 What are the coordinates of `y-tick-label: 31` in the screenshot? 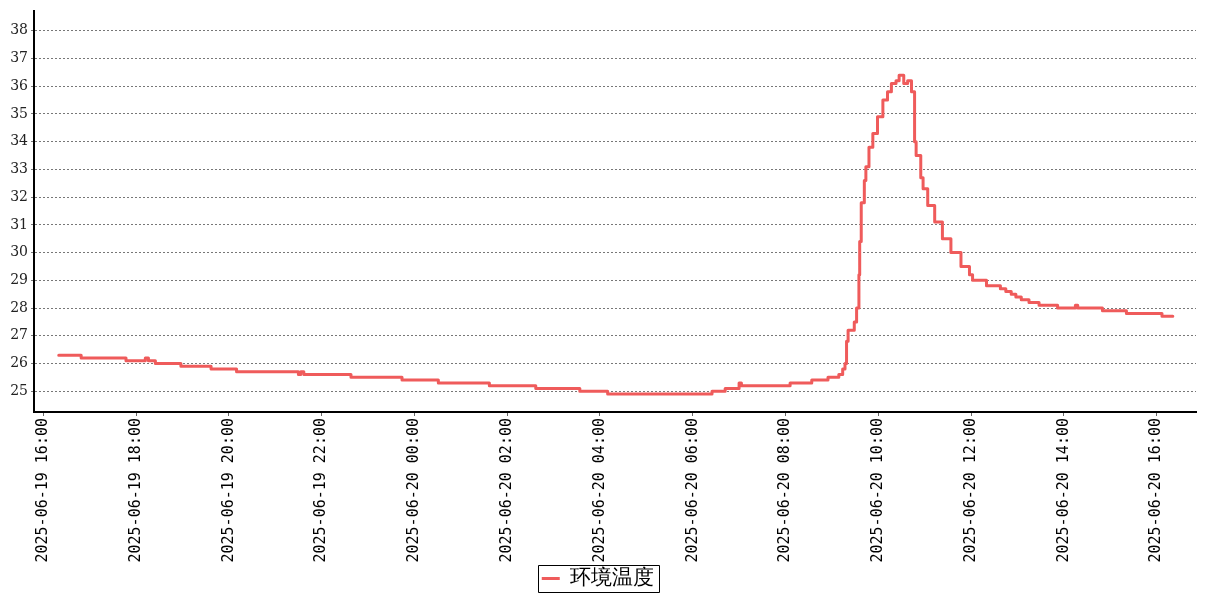 It's located at (19, 223).